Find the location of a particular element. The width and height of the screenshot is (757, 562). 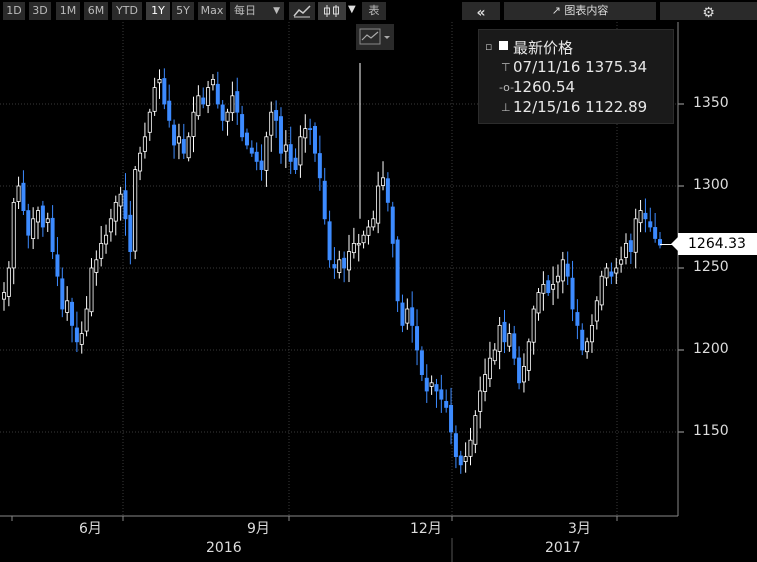

y-tick-label-1150: 1150 is located at coordinates (711, 431).